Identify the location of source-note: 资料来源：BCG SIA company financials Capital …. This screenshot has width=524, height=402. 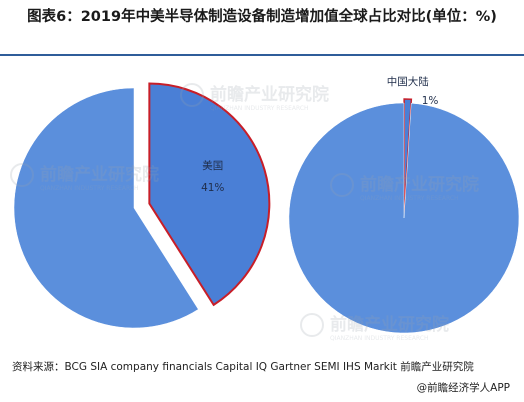
(243, 367).